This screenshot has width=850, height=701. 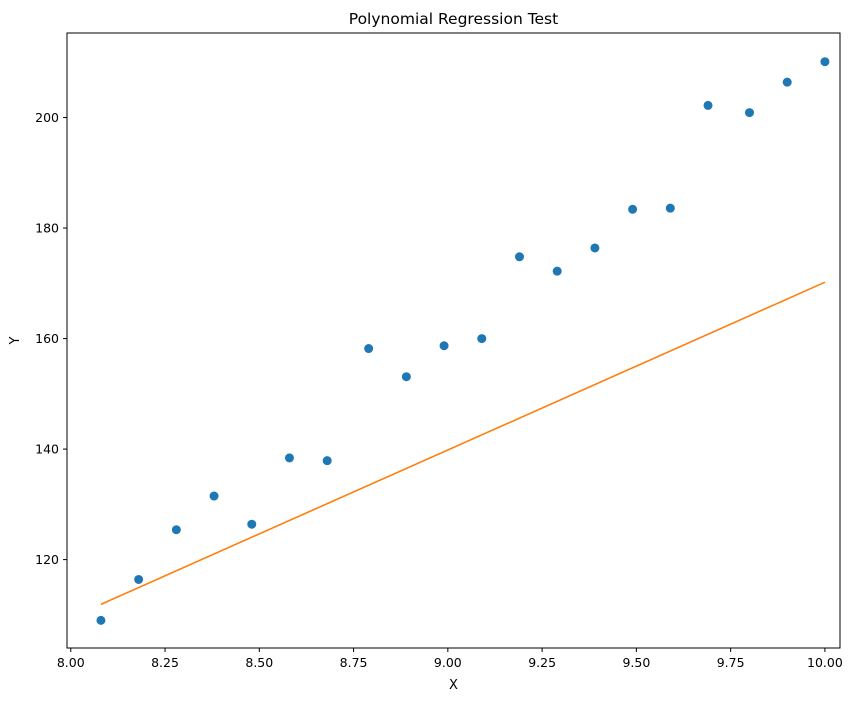 I want to click on x-tick-label: 9.25, so click(x=542, y=662).